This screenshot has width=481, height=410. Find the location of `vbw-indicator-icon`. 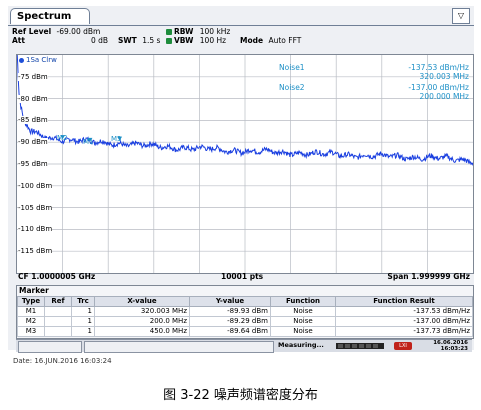

vbw-indicator-icon is located at coordinates (169, 41).